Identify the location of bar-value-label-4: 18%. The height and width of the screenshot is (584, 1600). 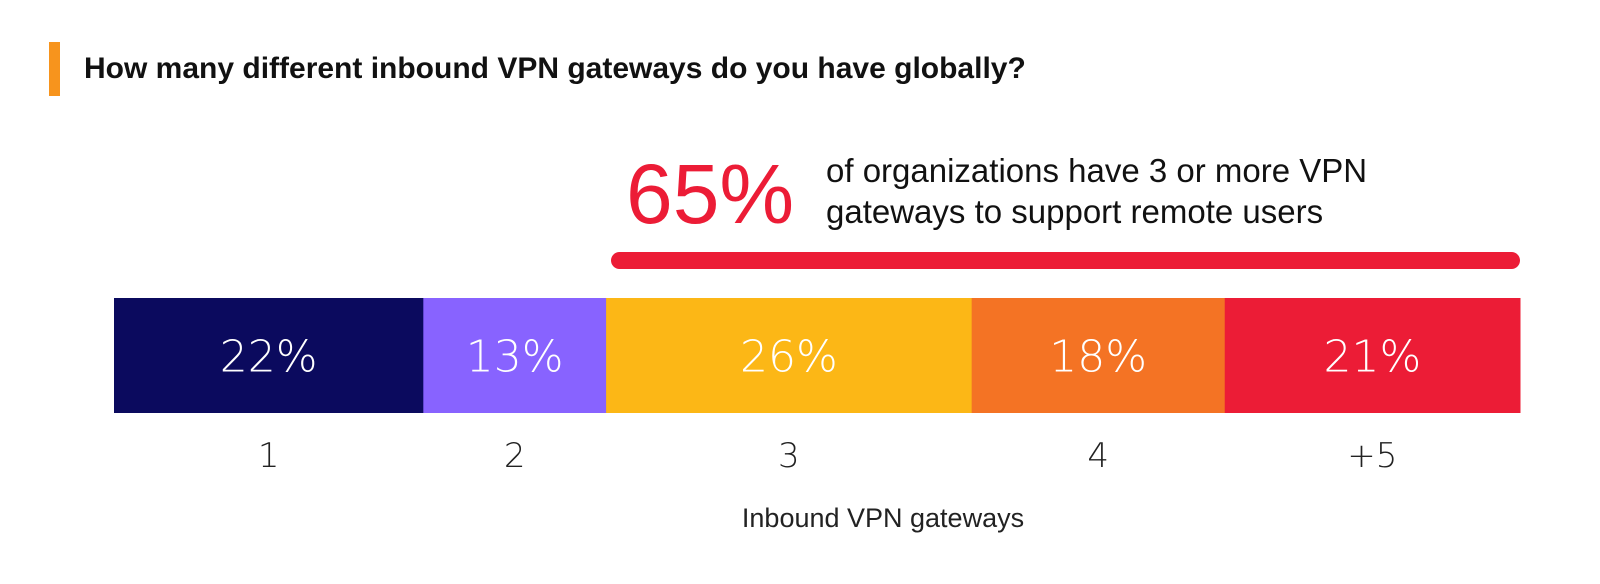
(1098, 357).